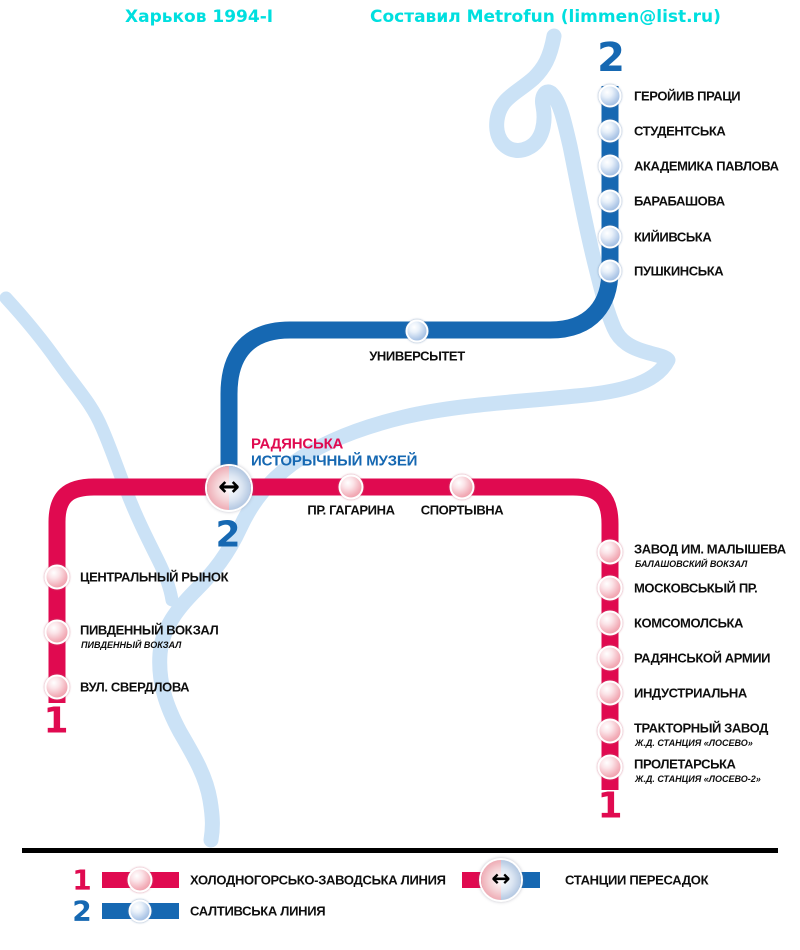  I want to click on station-label: УНИВЕРСЫТЕТ, so click(417, 356).